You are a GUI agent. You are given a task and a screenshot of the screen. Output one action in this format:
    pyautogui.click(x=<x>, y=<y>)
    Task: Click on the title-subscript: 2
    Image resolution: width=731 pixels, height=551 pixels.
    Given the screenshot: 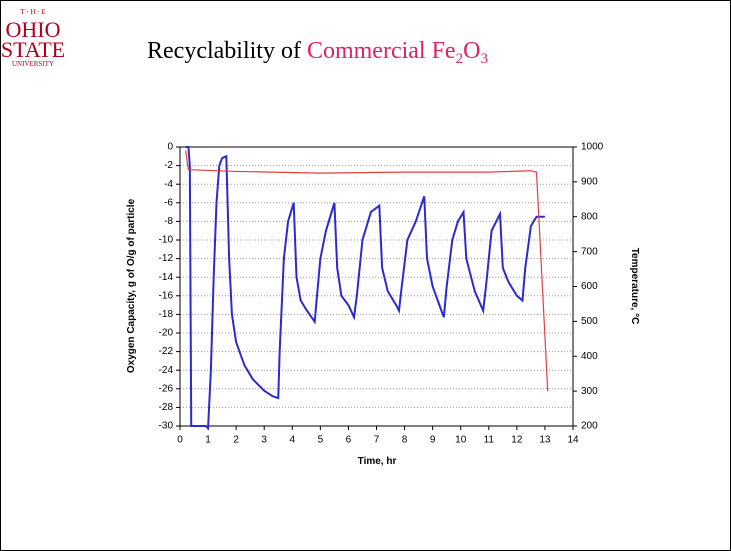 What is the action you would take?
    pyautogui.click(x=460, y=59)
    